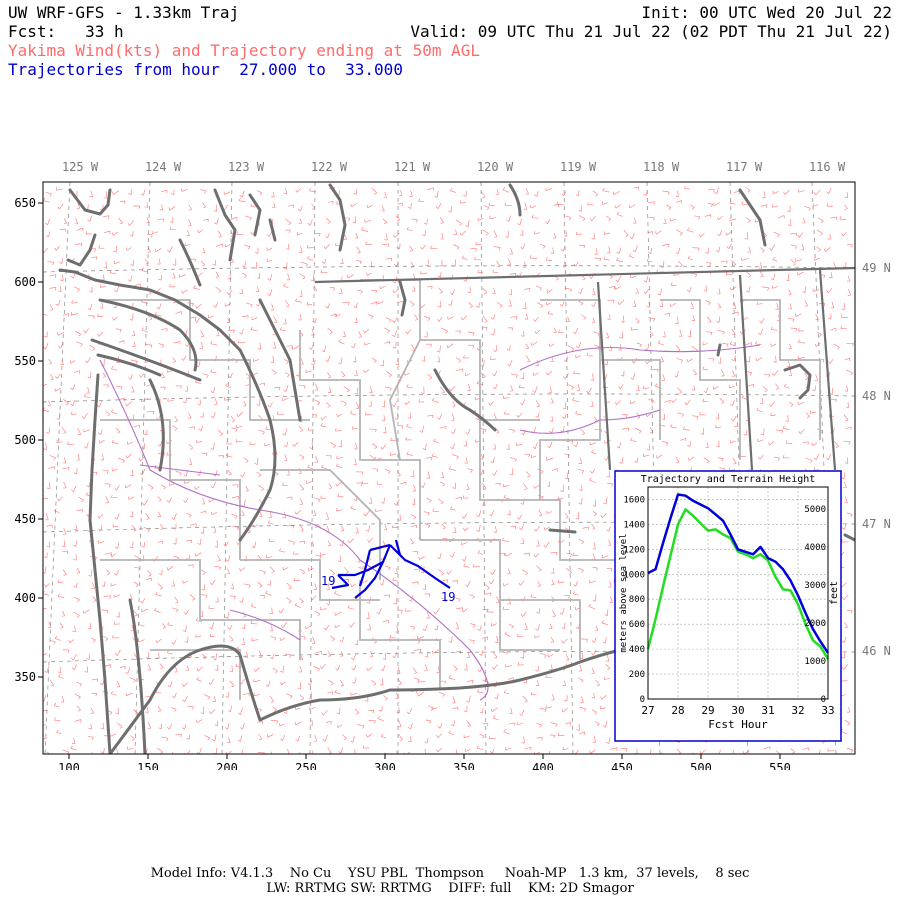 This screenshot has height=900, width=900. Describe the element at coordinates (707, 710) in the screenshot. I see `inset-x-tick-label: 29` at that location.